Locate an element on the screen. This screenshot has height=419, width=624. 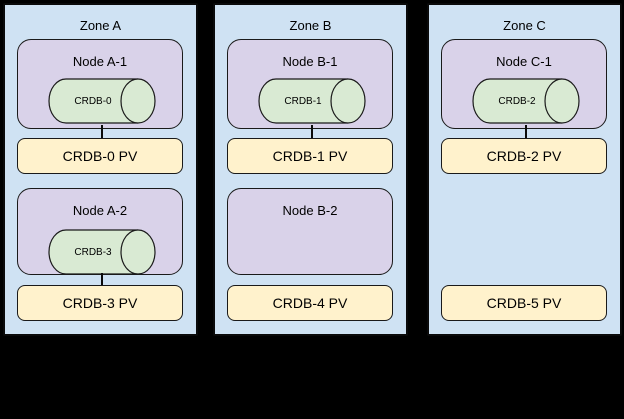
pod-label: CRDB-1 is located at coordinates (303, 101).